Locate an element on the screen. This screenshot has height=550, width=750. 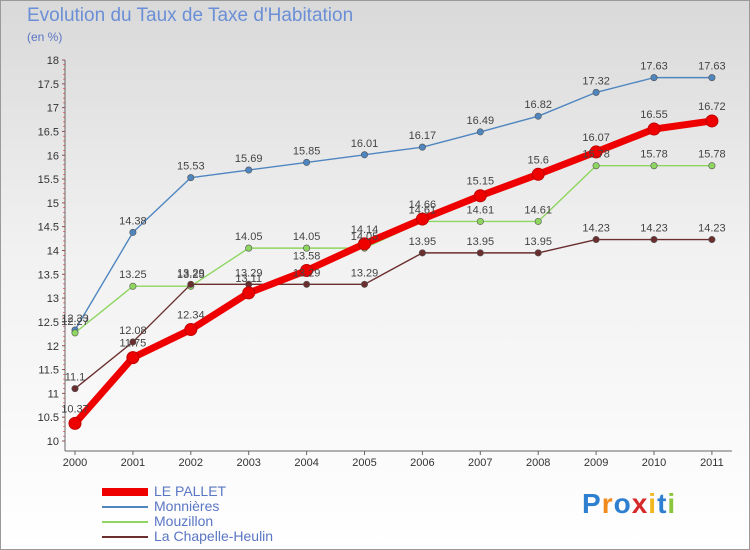
data-label-le-pallet: 14.14 is located at coordinates (365, 230).